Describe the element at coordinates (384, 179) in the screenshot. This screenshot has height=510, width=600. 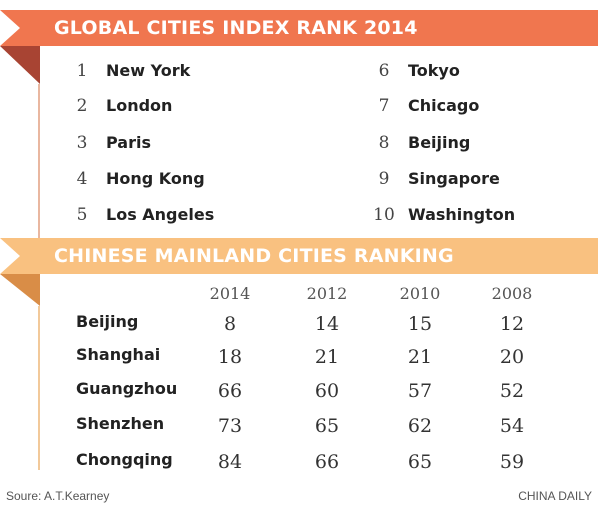
I see `rank-number: 9` at that location.